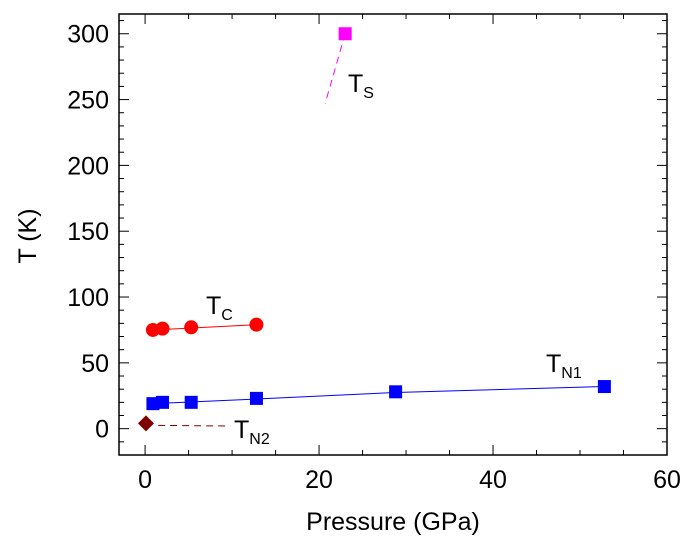  What do you see at coordinates (145, 423) in the screenshot?
I see `marker-tn2` at bounding box center [145, 423].